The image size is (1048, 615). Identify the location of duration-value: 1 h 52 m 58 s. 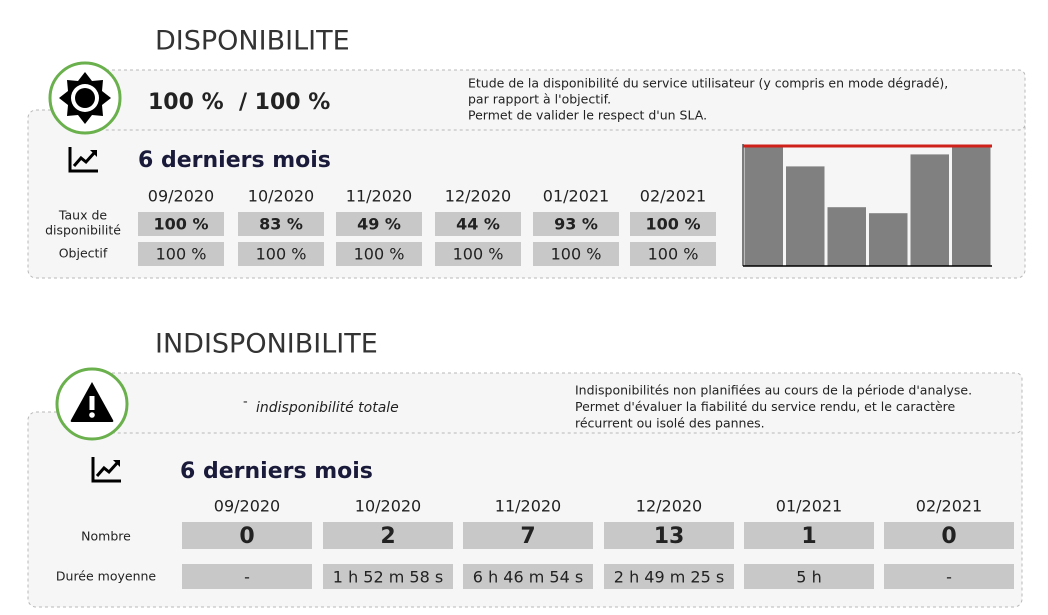
(388, 577).